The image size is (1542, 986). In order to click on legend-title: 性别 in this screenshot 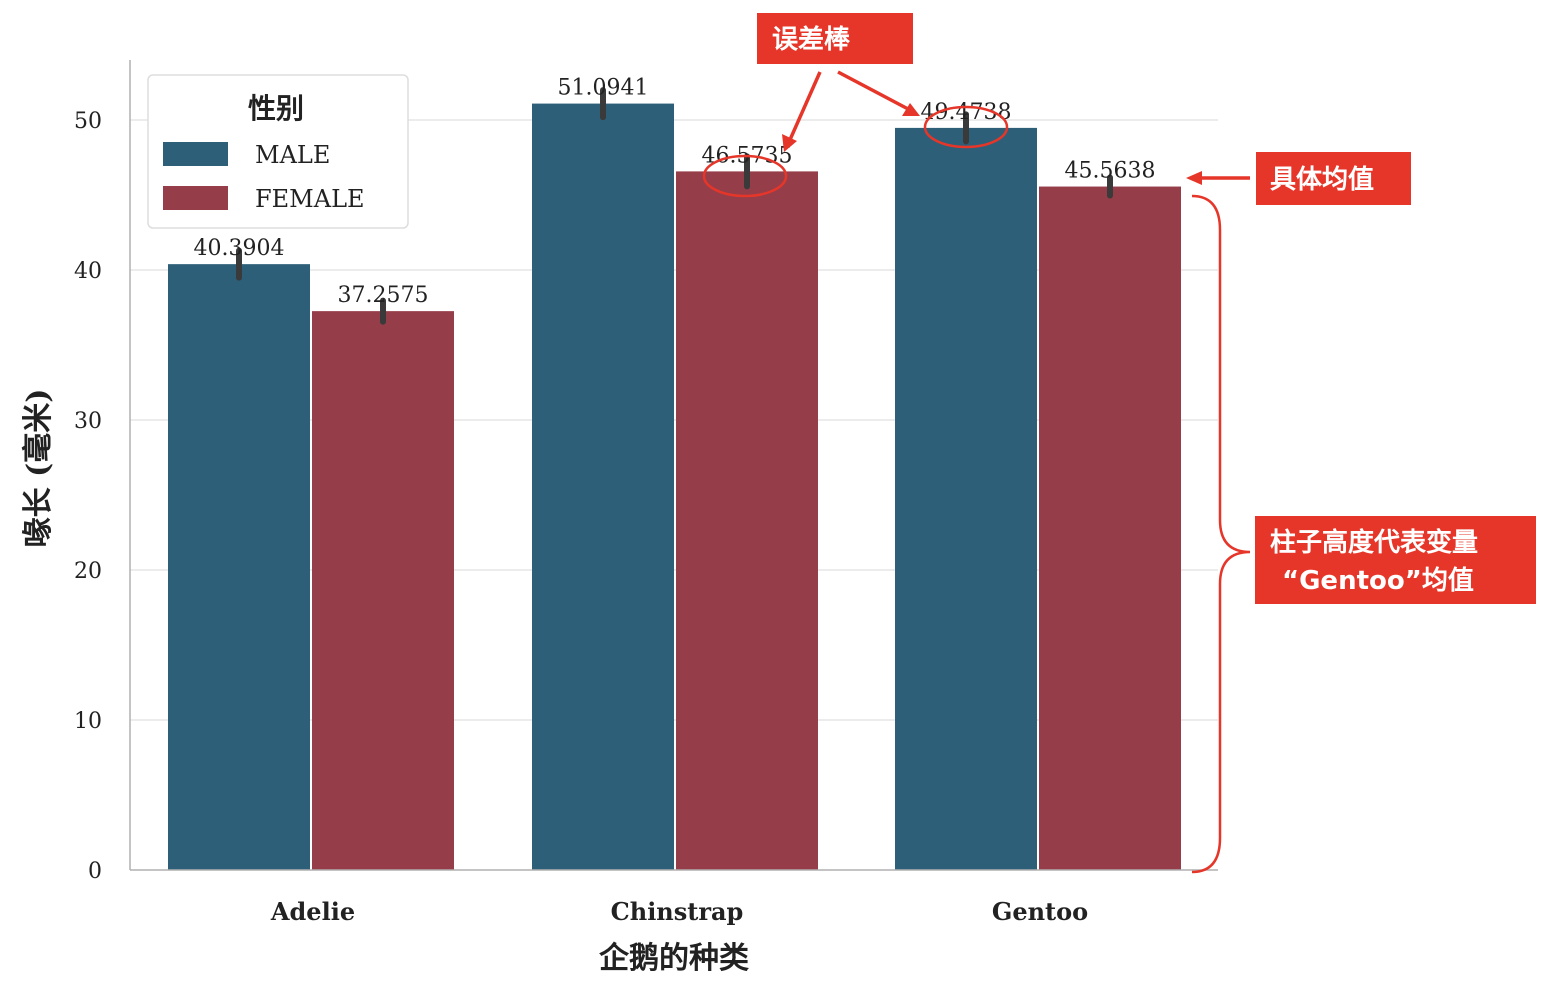, I will do `click(276, 108)`.